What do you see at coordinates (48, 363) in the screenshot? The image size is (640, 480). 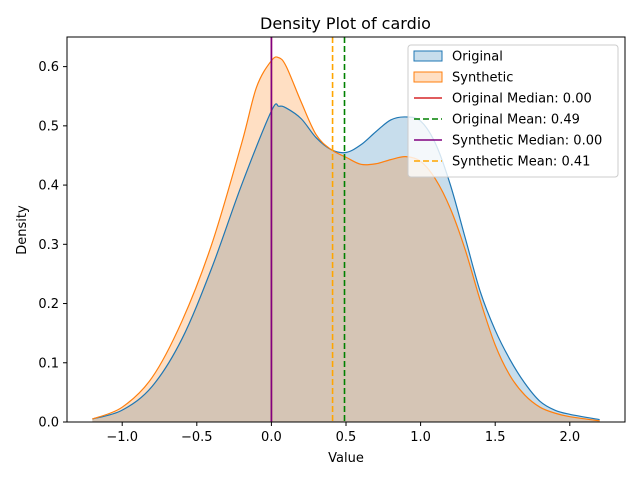 I see `y-tick-label: 0.1` at bounding box center [48, 363].